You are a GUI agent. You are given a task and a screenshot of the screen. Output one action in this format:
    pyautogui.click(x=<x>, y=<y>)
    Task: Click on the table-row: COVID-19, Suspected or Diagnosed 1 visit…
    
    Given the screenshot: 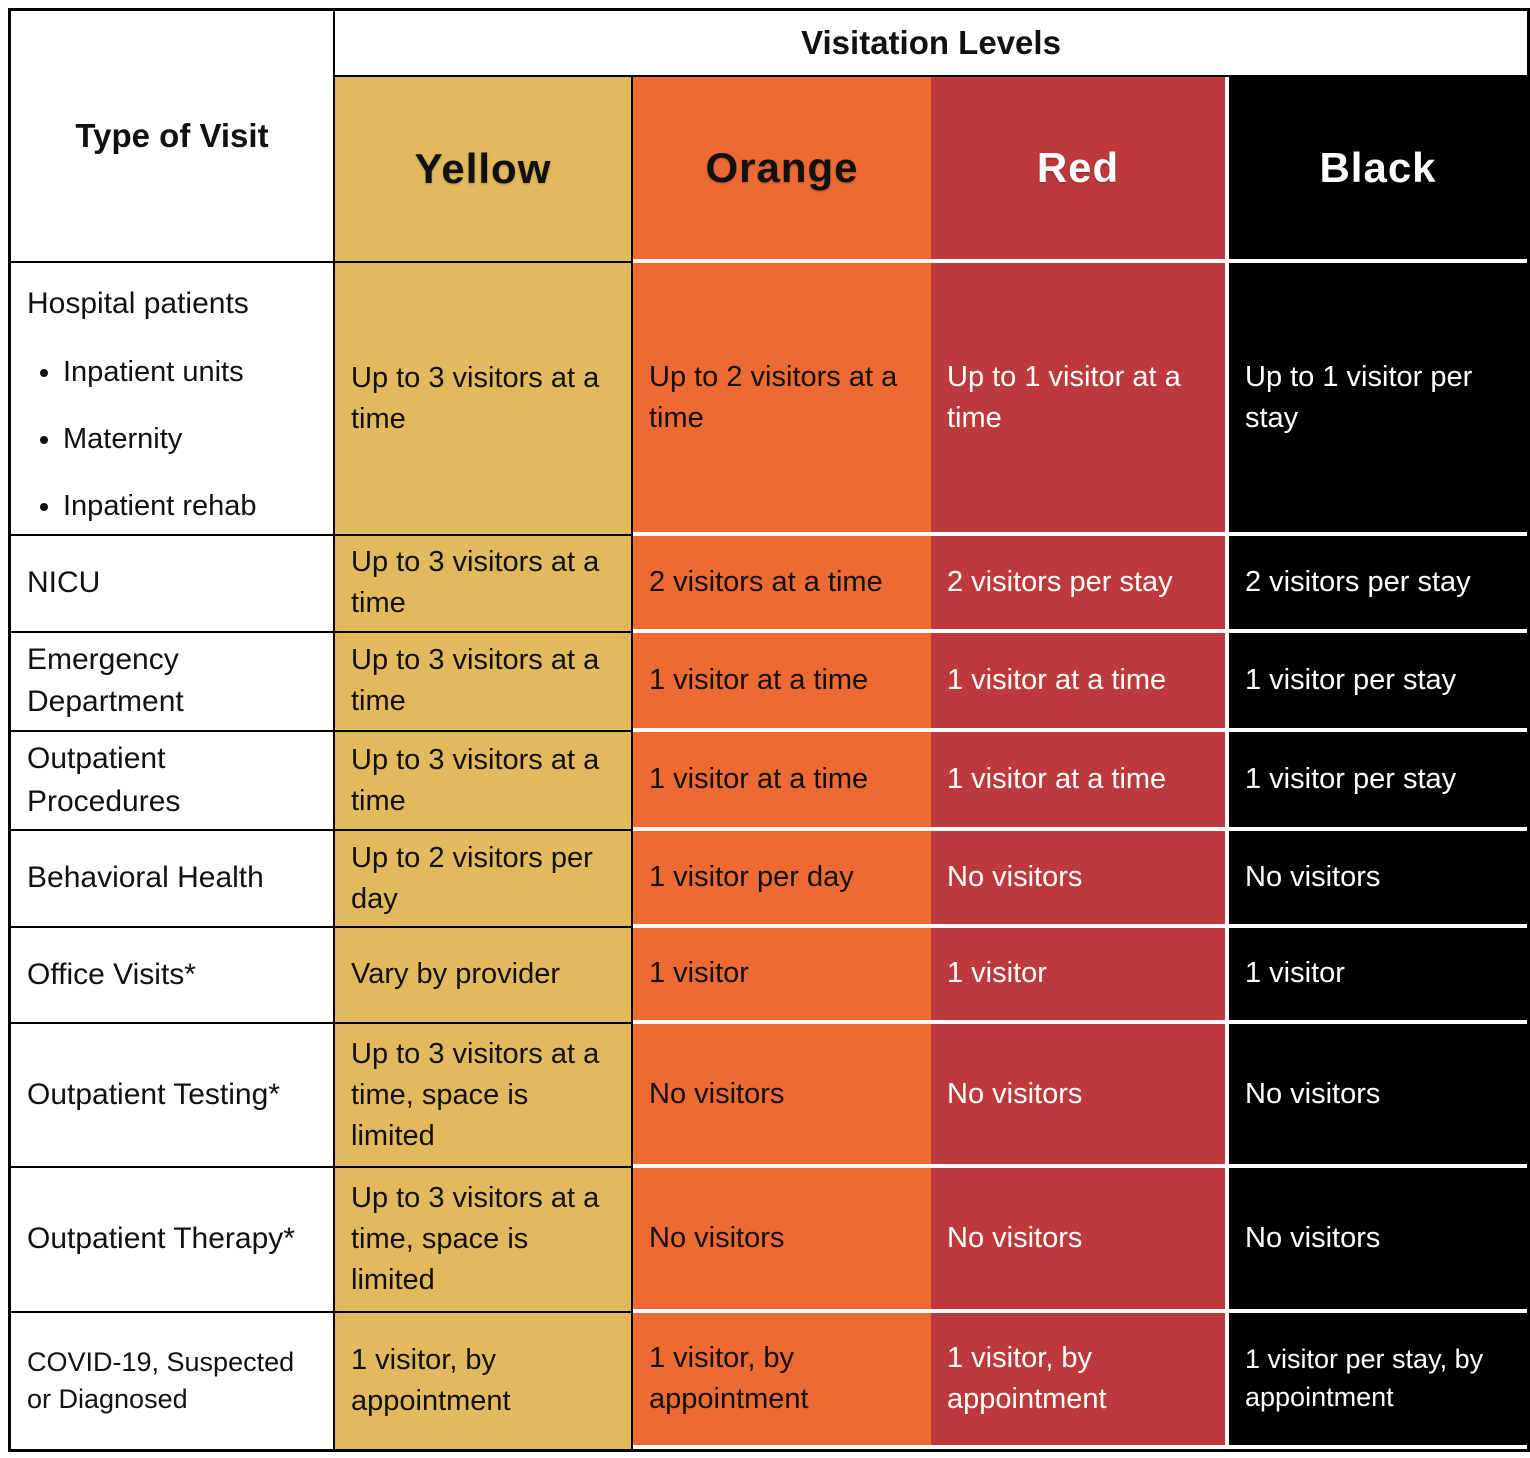 What is the action you would take?
    pyautogui.click(x=769, y=1380)
    